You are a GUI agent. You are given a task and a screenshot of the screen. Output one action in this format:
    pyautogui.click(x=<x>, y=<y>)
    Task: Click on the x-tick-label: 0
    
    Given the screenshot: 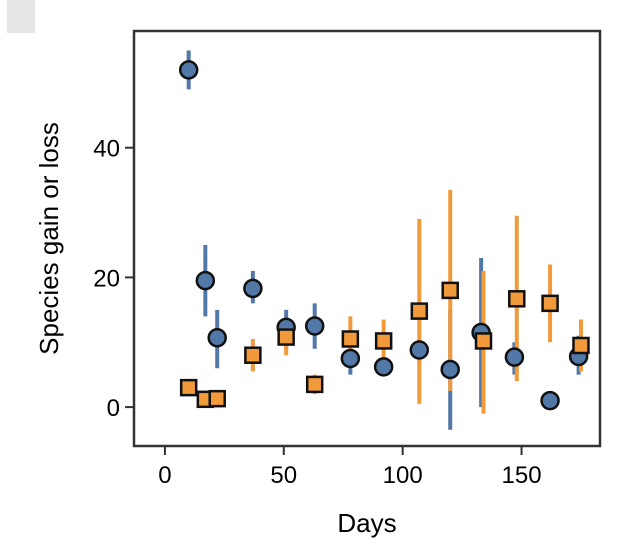 What is the action you would take?
    pyautogui.click(x=164, y=475)
    